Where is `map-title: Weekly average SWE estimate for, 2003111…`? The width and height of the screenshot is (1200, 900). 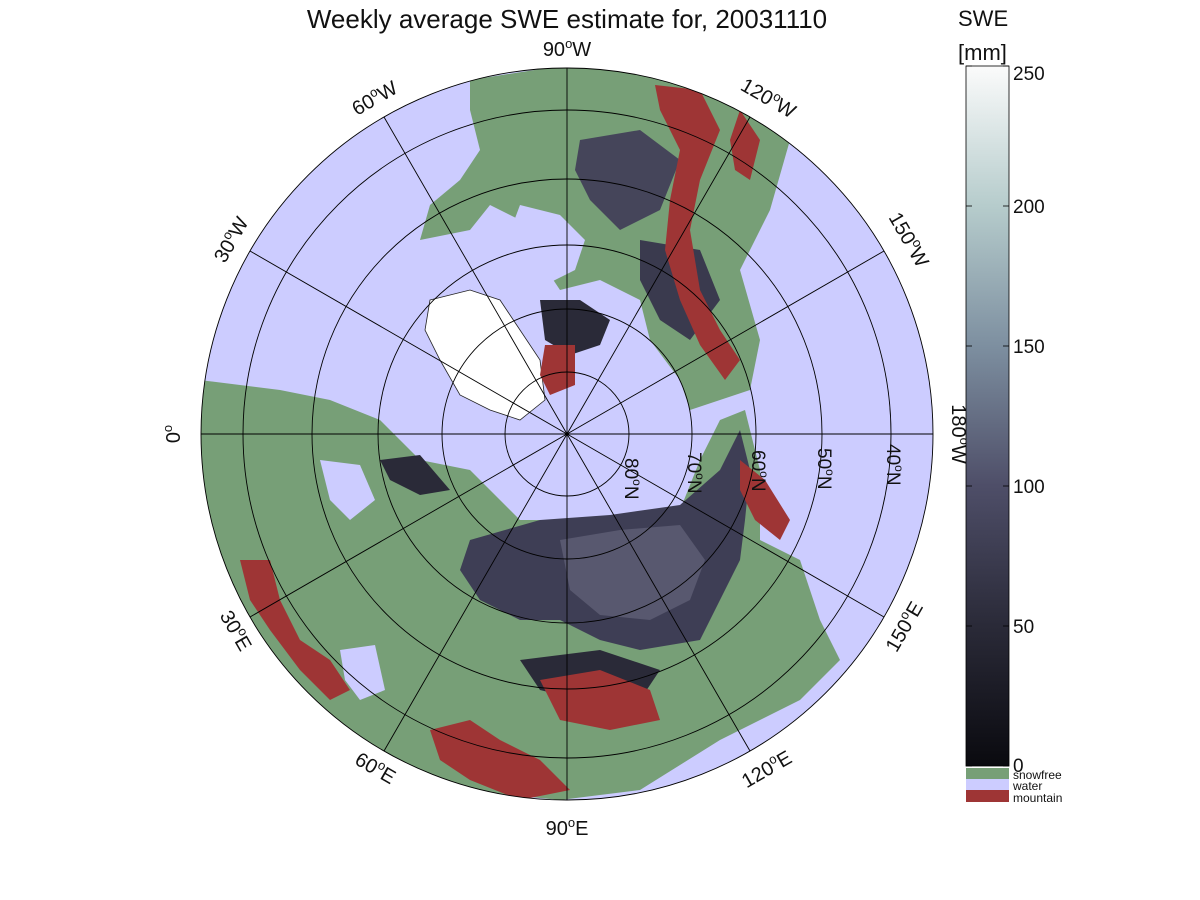
map-title: Weekly average SWE estimate for, 2003111… is located at coordinates (567, 19).